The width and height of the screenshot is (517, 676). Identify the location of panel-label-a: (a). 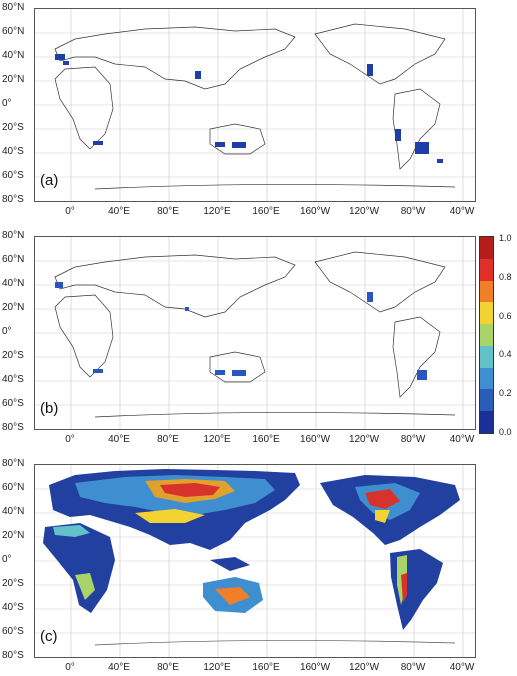
(49, 180).